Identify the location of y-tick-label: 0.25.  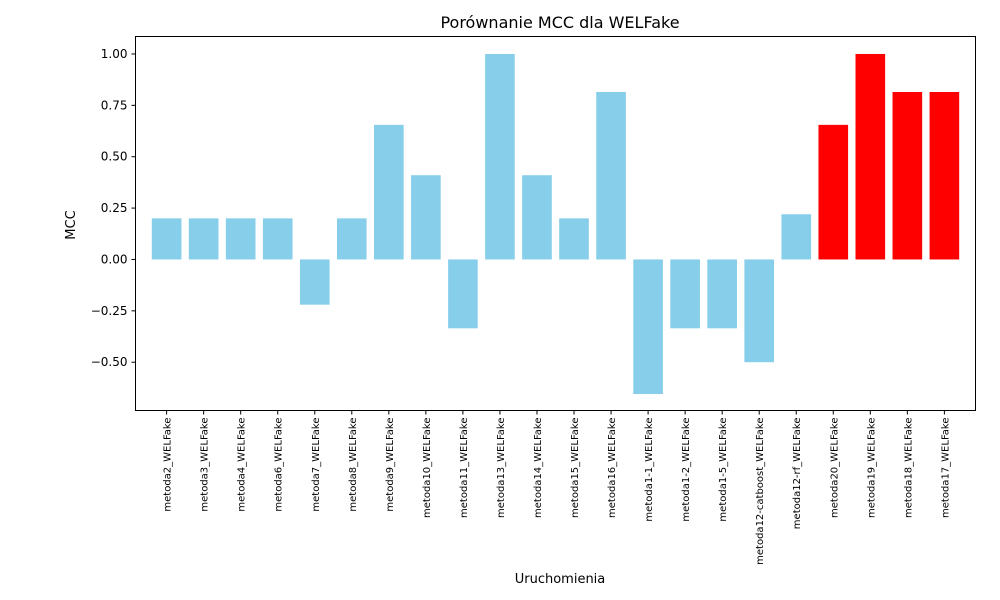
(114, 208).